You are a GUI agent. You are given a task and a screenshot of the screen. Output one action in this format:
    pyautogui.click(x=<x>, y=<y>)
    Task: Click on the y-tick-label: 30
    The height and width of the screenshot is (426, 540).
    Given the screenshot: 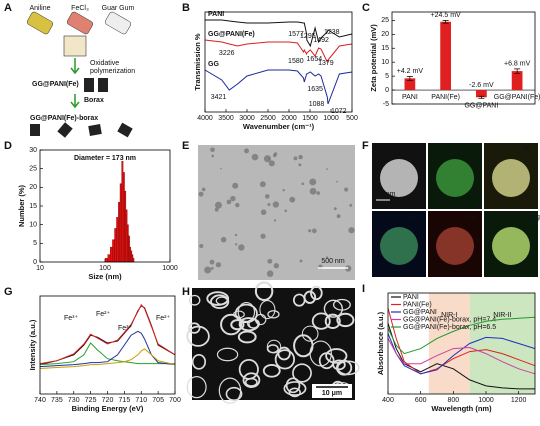 What is the action you would take?
    pyautogui.click(x=33, y=150)
    